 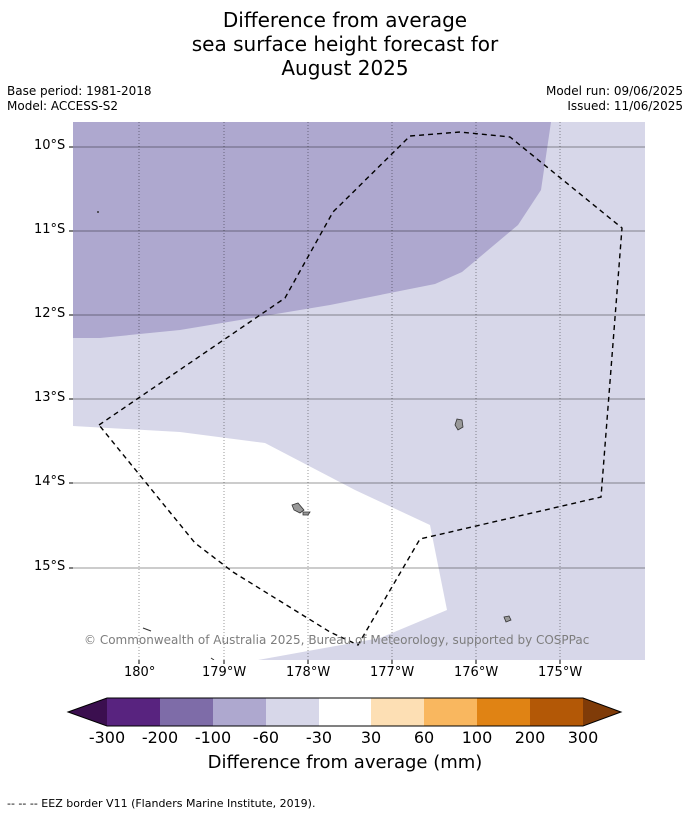 I want to click on colorbar-tick-label: -30, so click(x=319, y=737).